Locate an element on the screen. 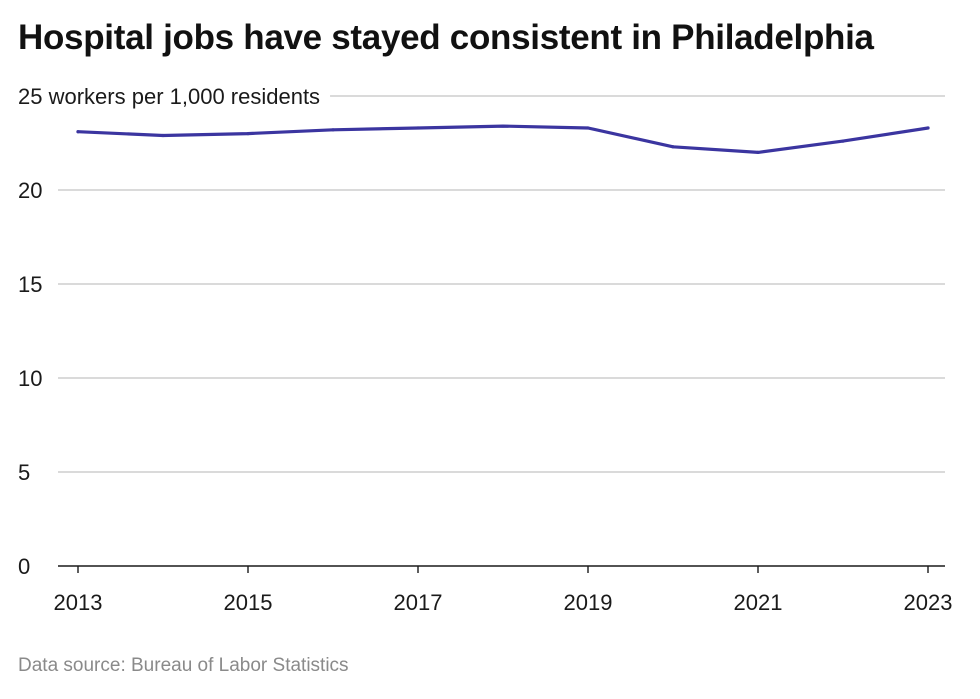 The width and height of the screenshot is (980, 699). data-point-2018 is located at coordinates (503, 126).